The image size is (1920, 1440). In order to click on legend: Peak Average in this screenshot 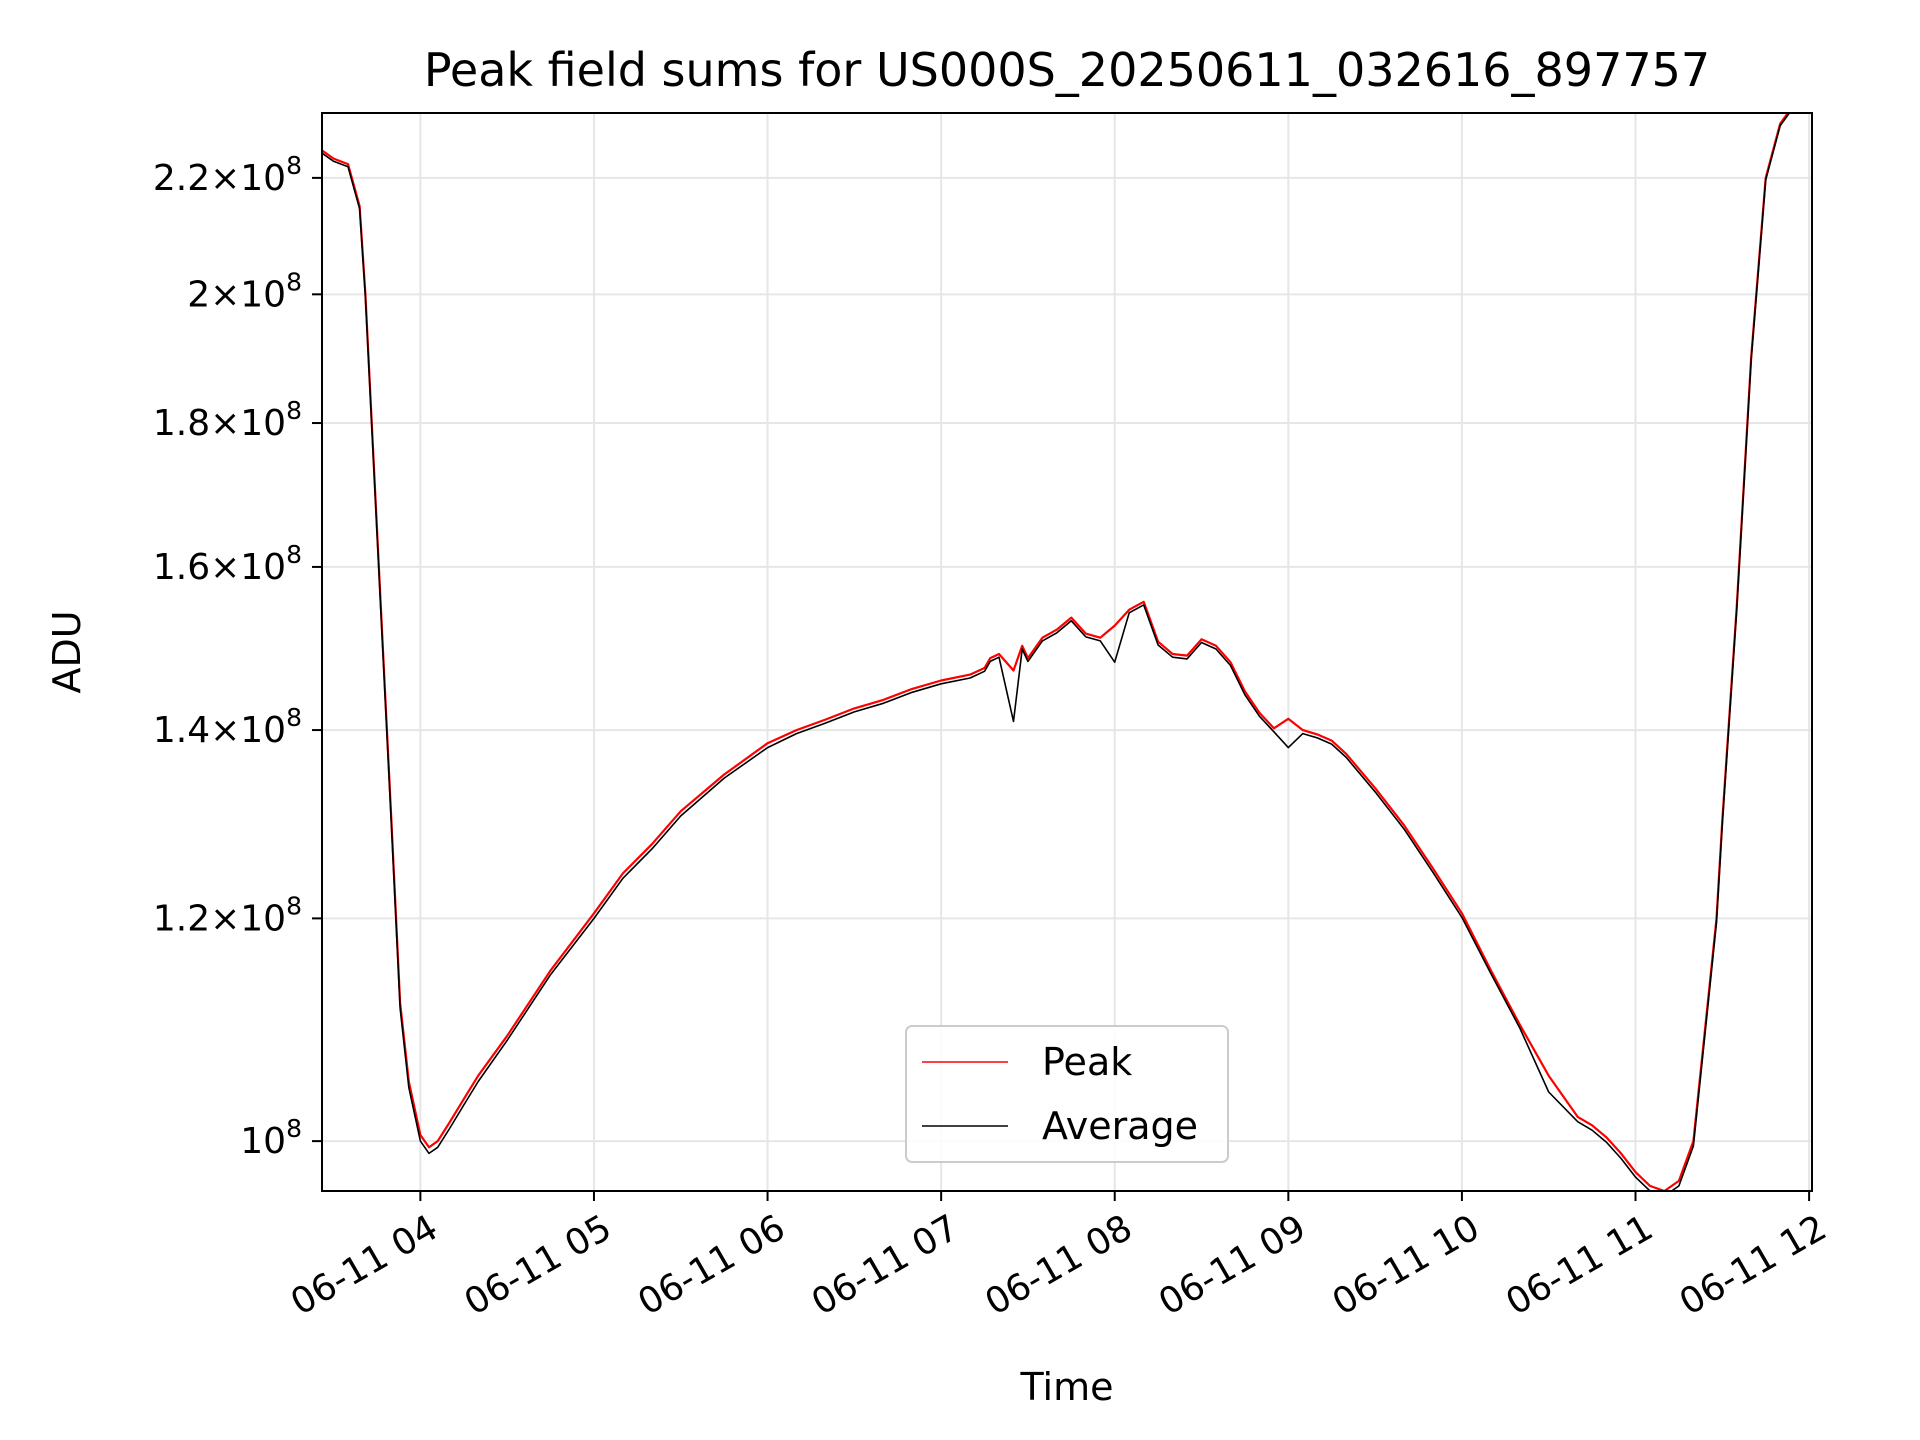, I will do `click(1067, 1094)`.